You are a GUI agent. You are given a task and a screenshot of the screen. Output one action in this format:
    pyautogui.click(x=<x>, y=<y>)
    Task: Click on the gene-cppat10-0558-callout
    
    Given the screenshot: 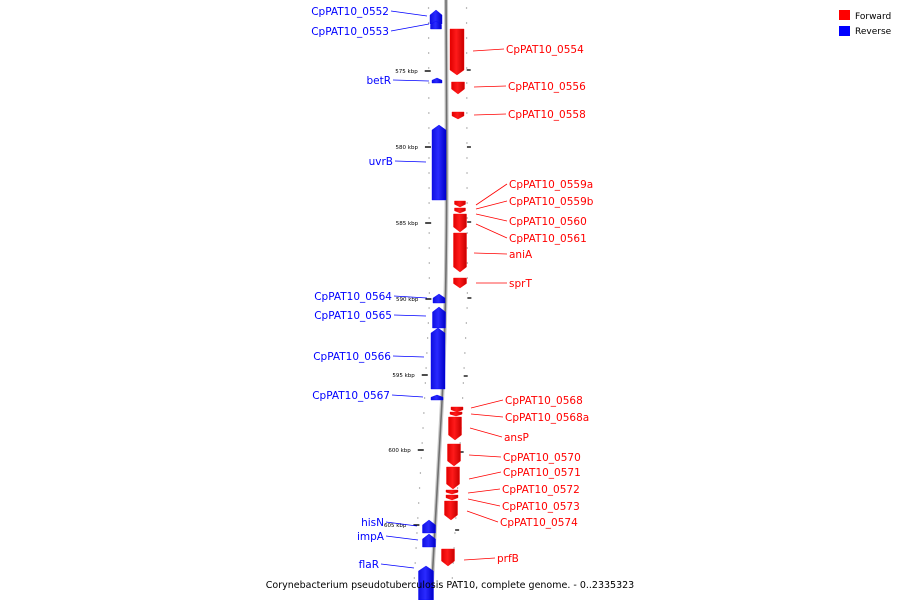 What is the action you would take?
    pyautogui.click(x=490, y=114)
    